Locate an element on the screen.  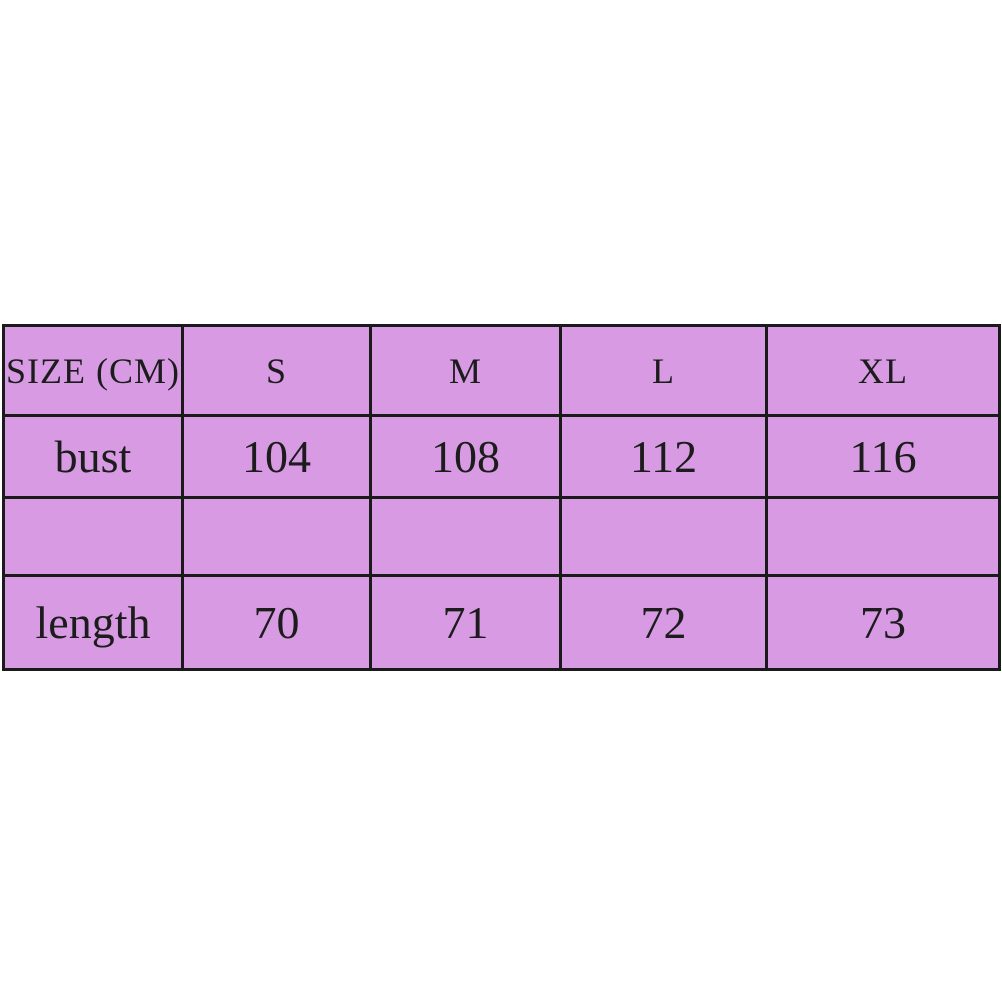
table-row-bust: bust 104 108 112 116 is located at coordinates (501, 456).